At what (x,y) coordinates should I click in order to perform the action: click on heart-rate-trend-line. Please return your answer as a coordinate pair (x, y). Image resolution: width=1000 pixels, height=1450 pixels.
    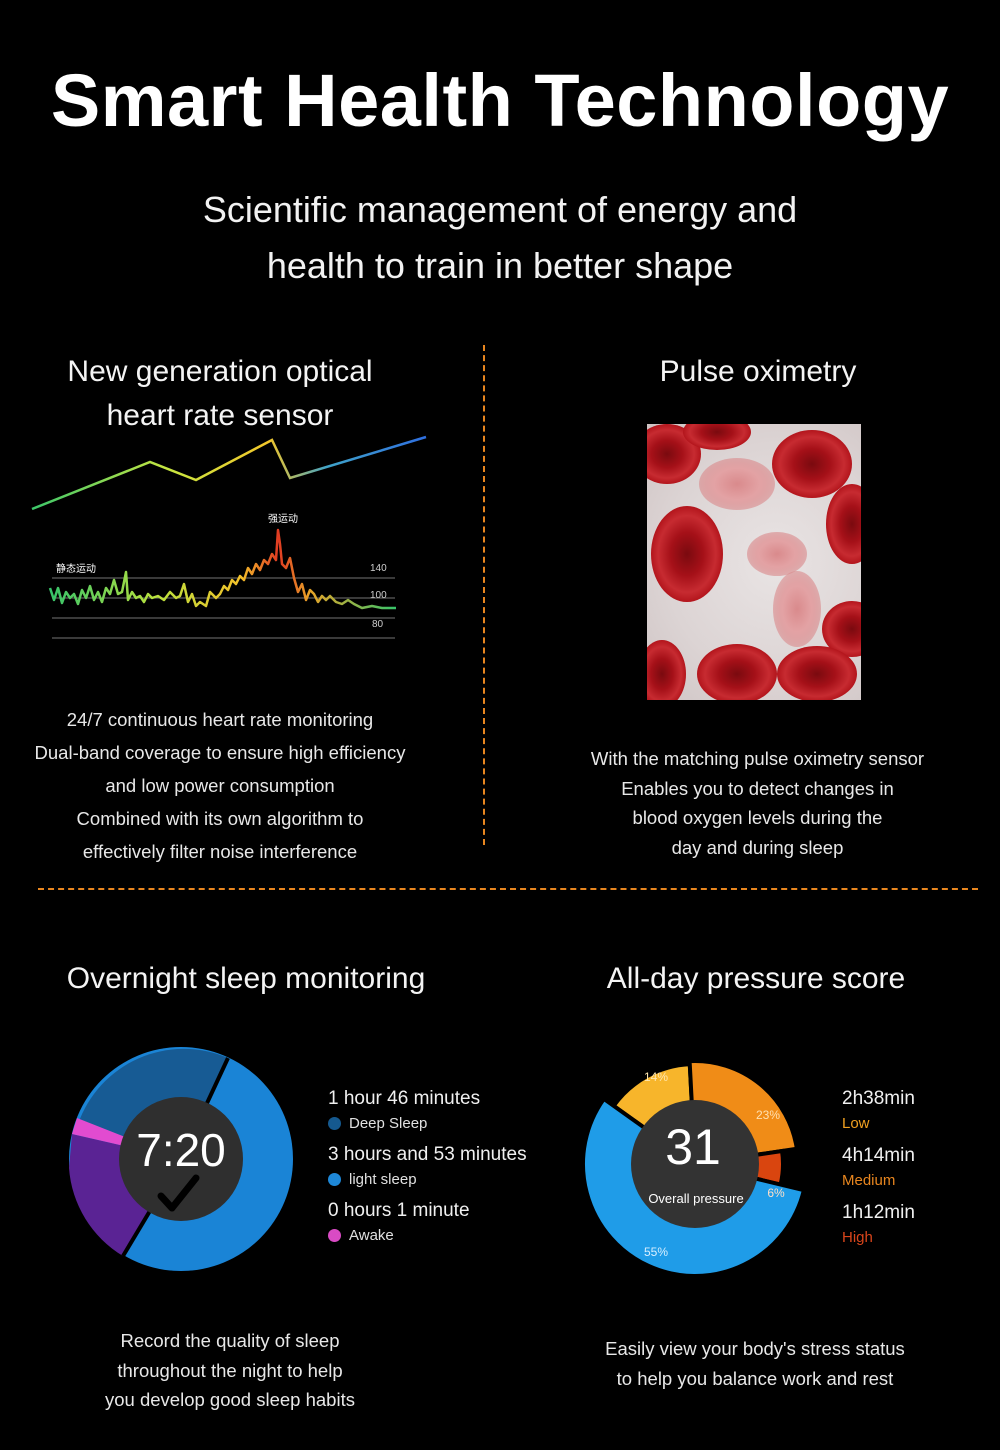
    Looking at the image, I should click on (229, 473).